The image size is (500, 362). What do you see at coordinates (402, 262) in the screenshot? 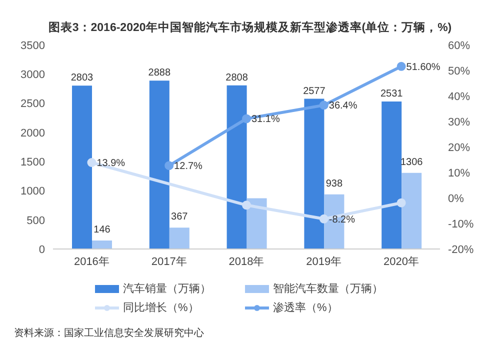
I see `x-tick-label: 2020年` at bounding box center [402, 262].